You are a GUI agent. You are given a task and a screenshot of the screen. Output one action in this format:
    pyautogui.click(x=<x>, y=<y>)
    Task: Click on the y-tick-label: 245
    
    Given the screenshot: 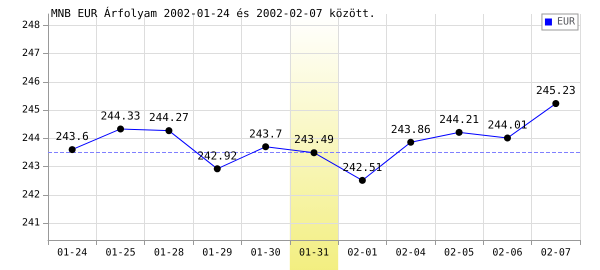 What is the action you would take?
    pyautogui.click(x=31, y=110)
    